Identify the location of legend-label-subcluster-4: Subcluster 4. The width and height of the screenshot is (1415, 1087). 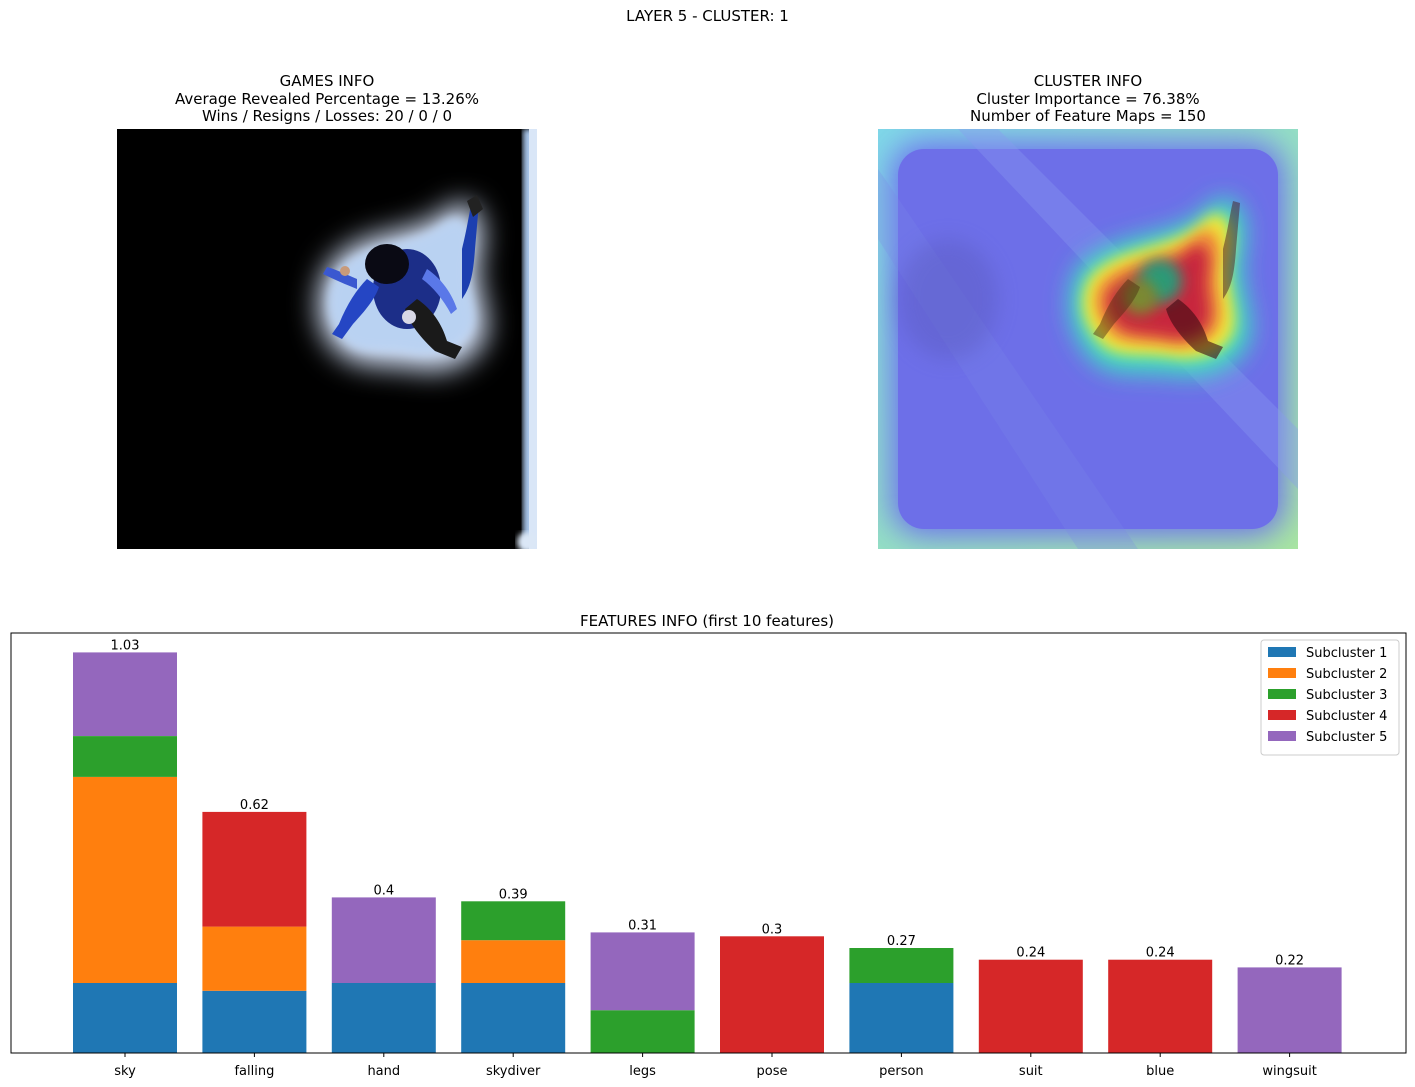
(1346, 716).